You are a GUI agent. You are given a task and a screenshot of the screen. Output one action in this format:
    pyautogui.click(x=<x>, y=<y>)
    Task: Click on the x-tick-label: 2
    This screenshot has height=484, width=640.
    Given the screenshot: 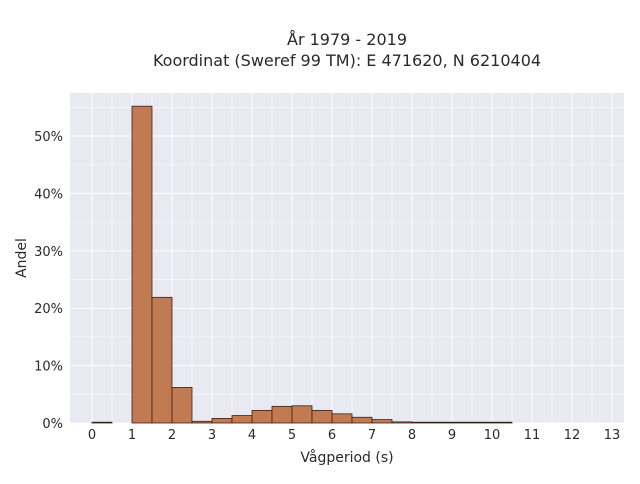 What is the action you would take?
    pyautogui.click(x=172, y=435)
    